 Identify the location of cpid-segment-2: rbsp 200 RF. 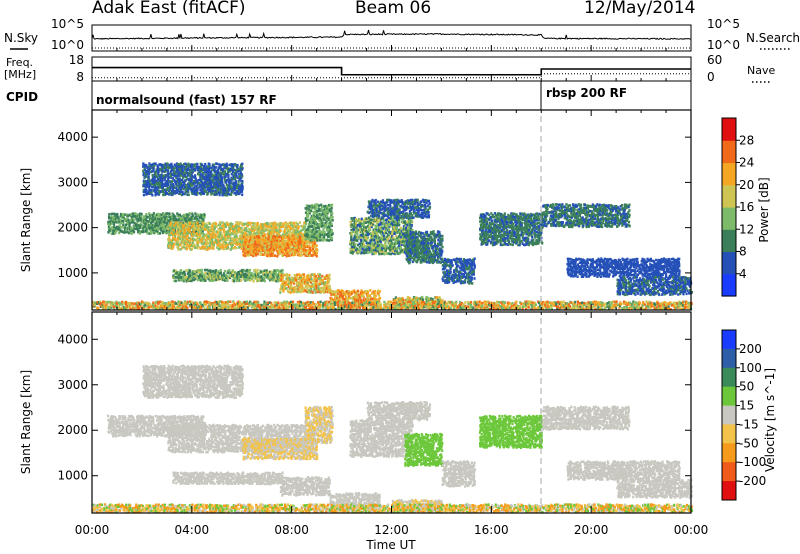
(586, 93).